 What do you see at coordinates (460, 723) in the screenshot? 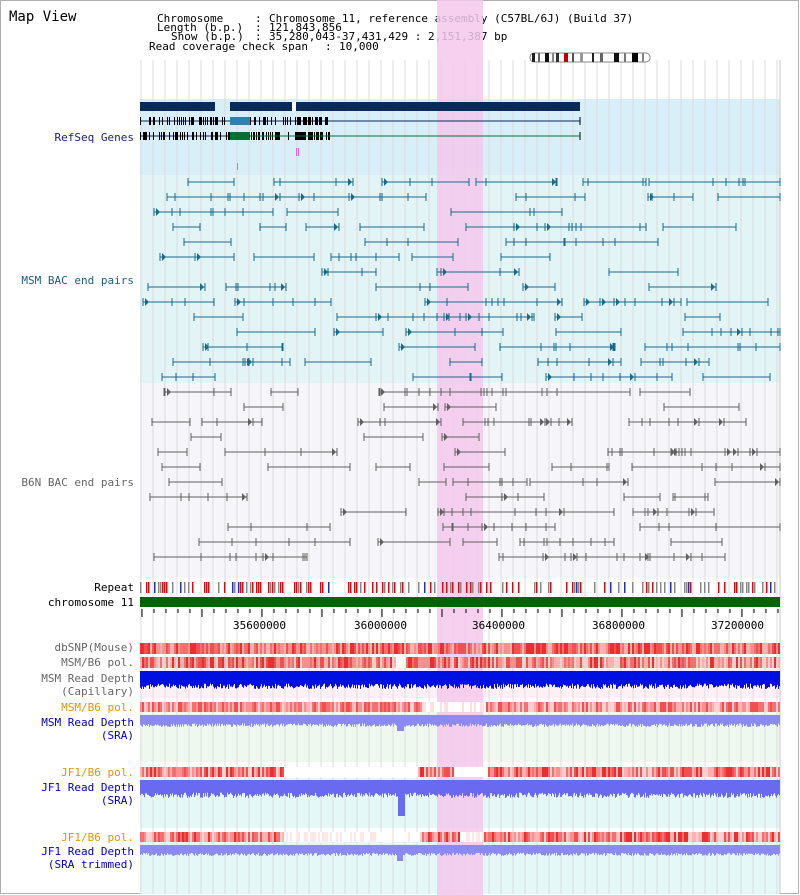
I see `msm-depth-sra` at bounding box center [460, 723].